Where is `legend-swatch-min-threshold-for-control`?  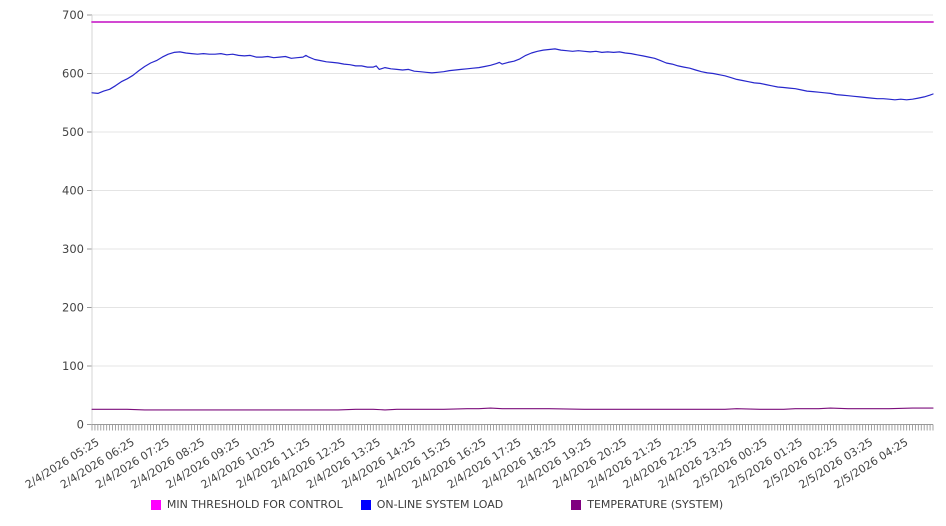 legend-swatch-min-threshold-for-control is located at coordinates (155, 505).